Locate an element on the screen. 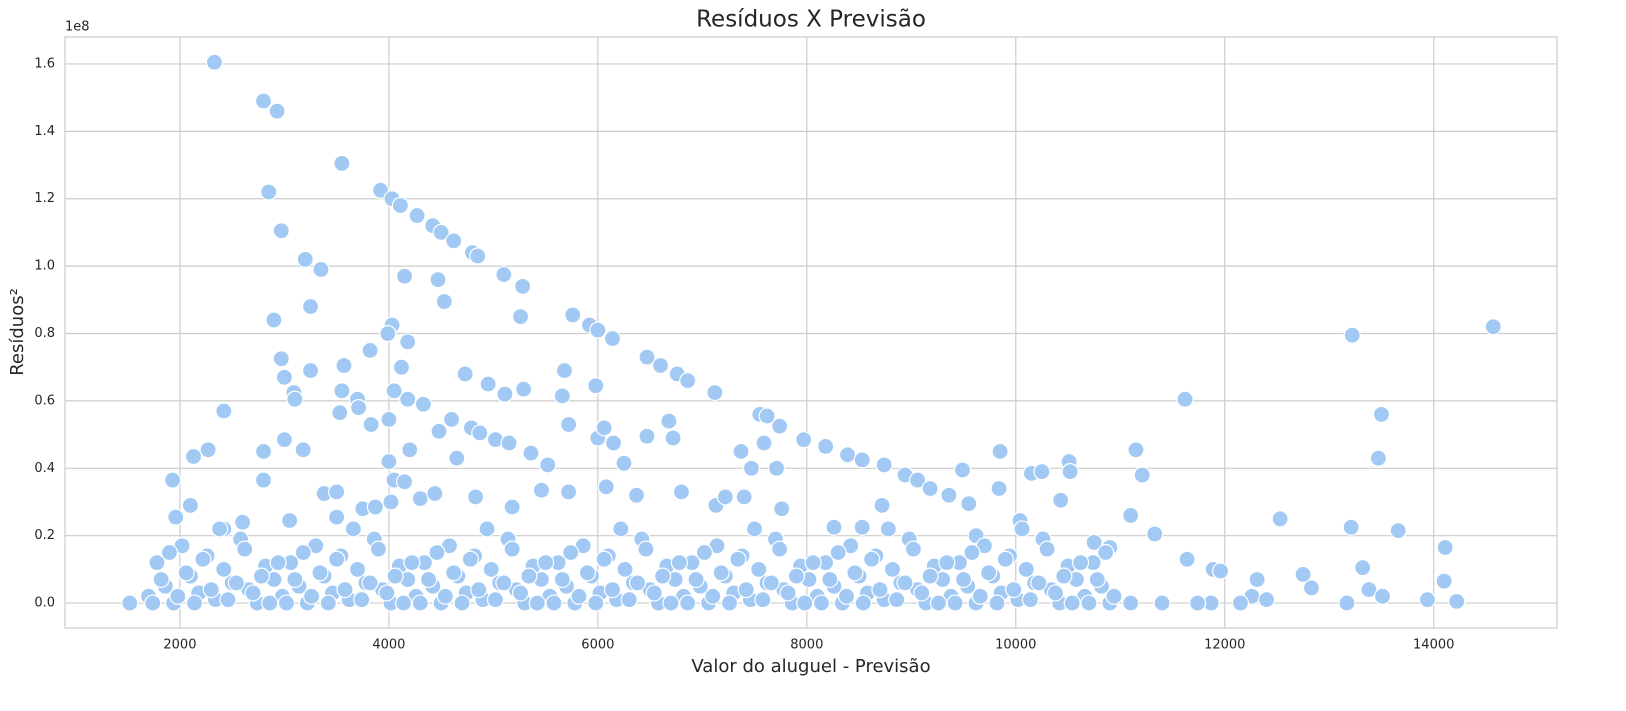  y-tick-label: 1.6 is located at coordinates (44, 63).